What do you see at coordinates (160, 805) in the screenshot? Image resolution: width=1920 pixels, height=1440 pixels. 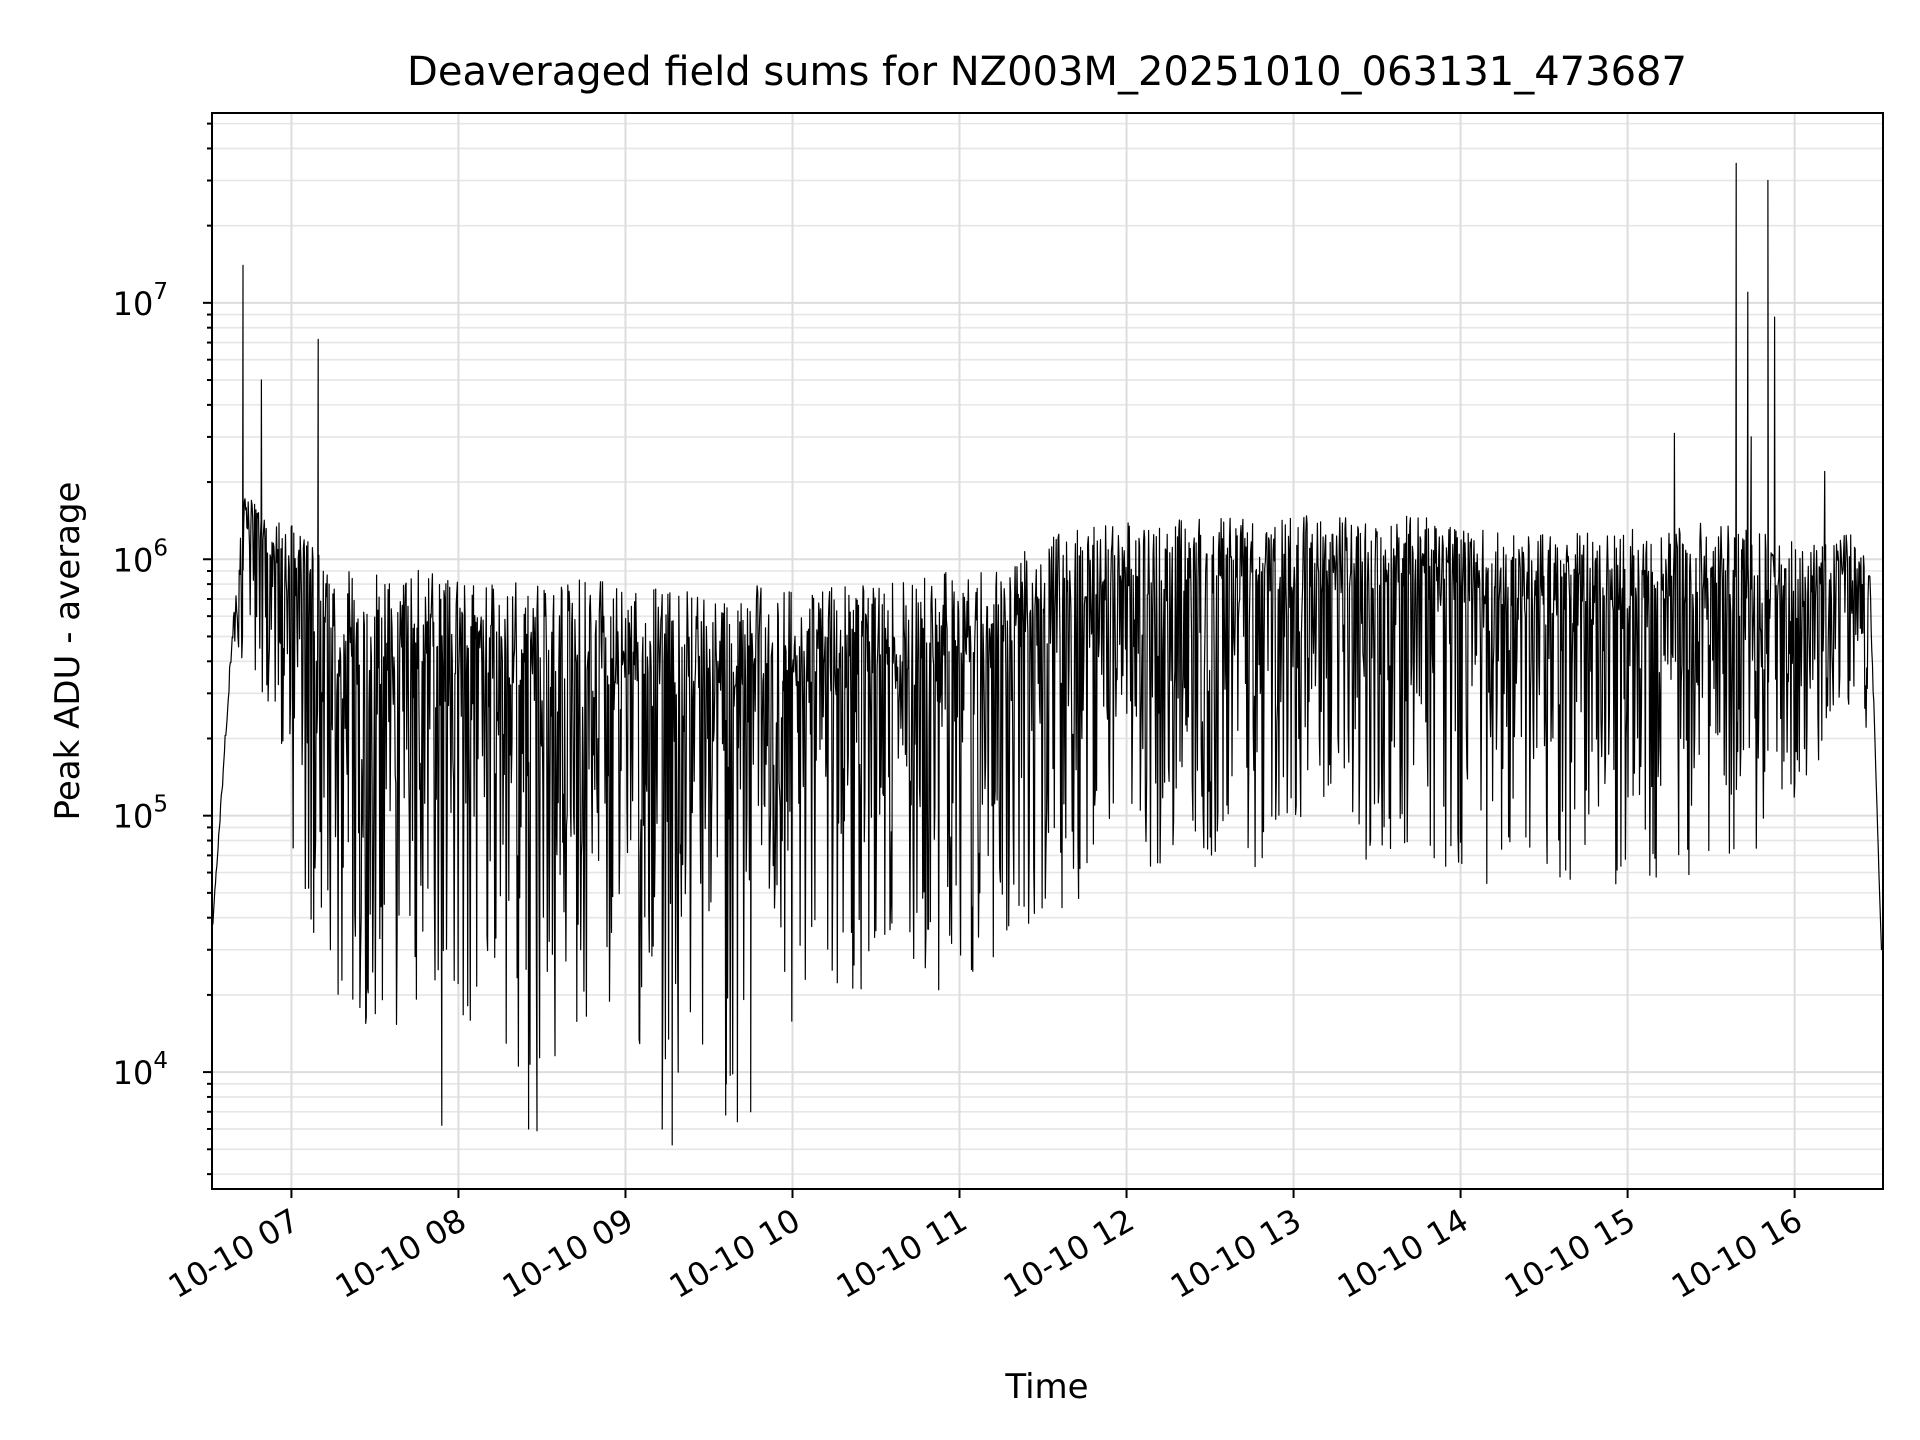 I see `y-tick-label-exponent: 5` at bounding box center [160, 805].